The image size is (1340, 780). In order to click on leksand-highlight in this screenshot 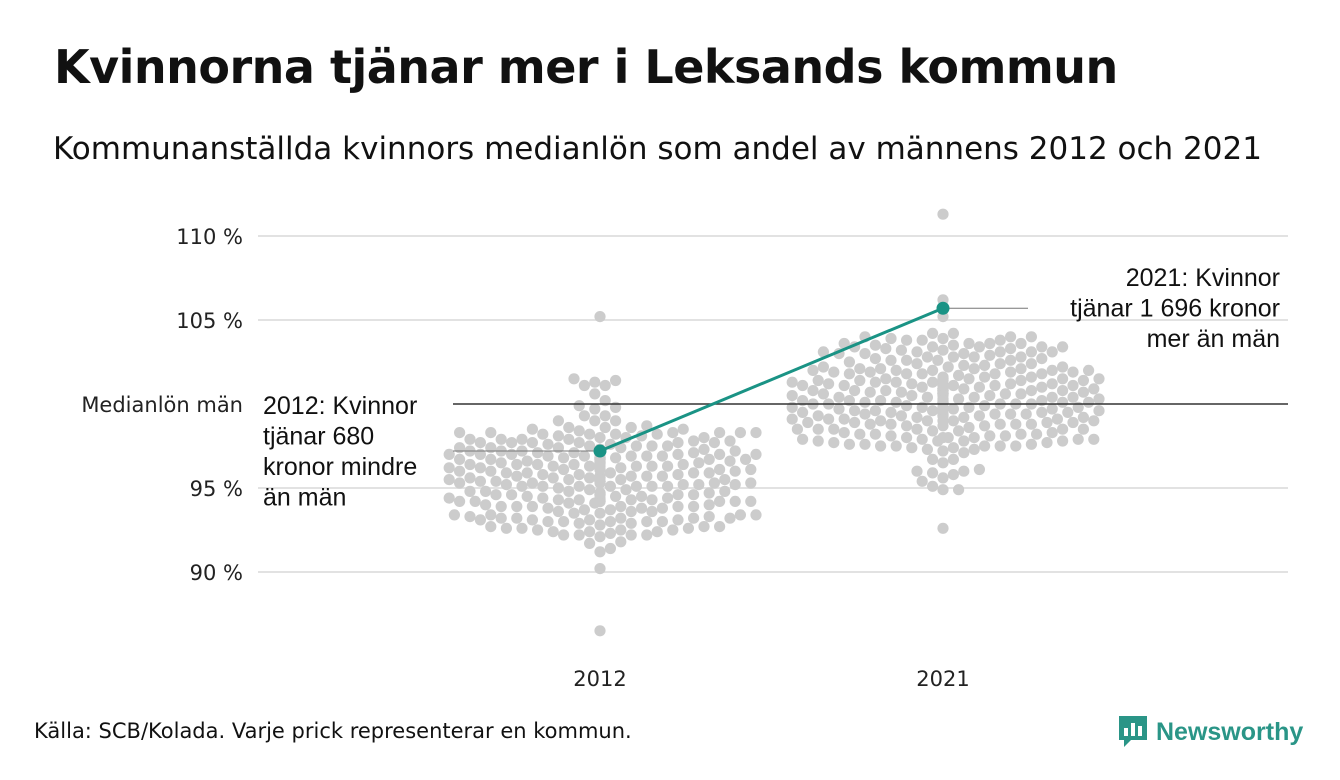, I will do `click(870, 379)`.